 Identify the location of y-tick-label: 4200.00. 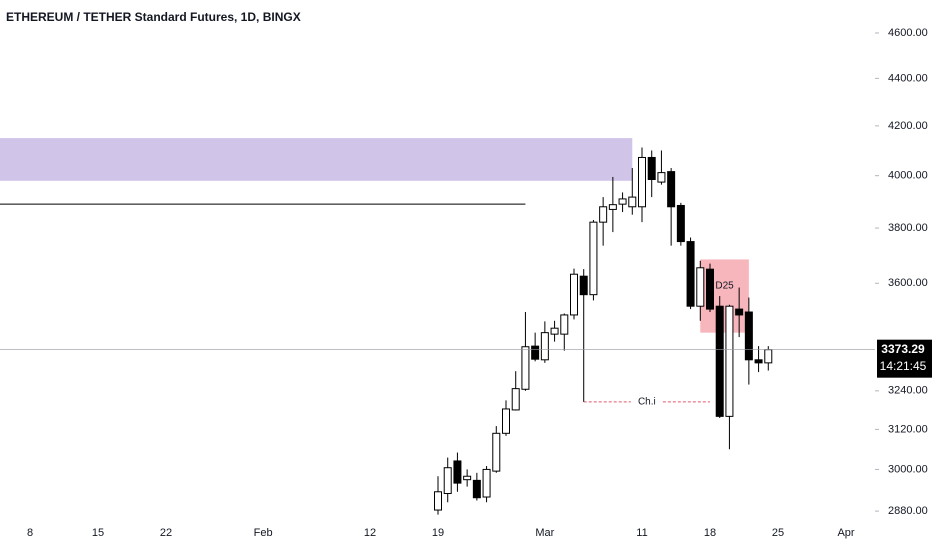
(908, 126).